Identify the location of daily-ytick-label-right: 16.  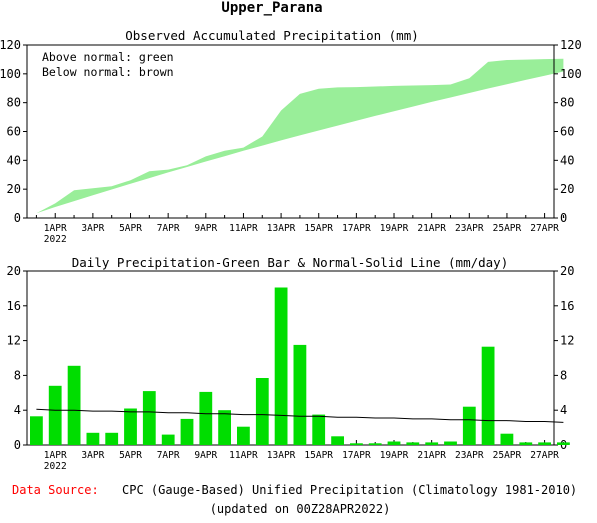
(567, 306).